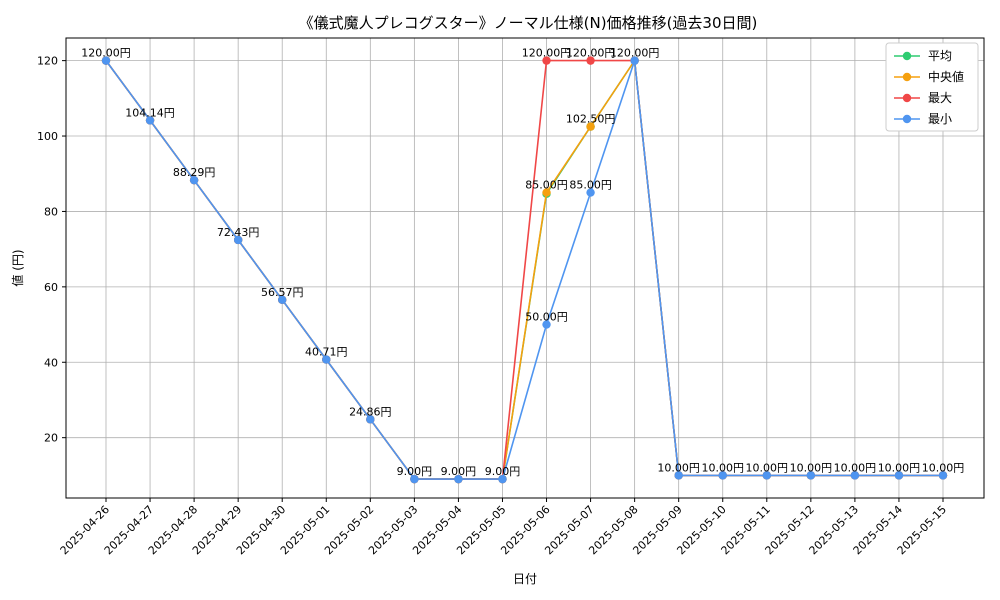 The image size is (1000, 600). Describe the element at coordinates (51, 438) in the screenshot. I see `y-tick-label: 20` at that location.